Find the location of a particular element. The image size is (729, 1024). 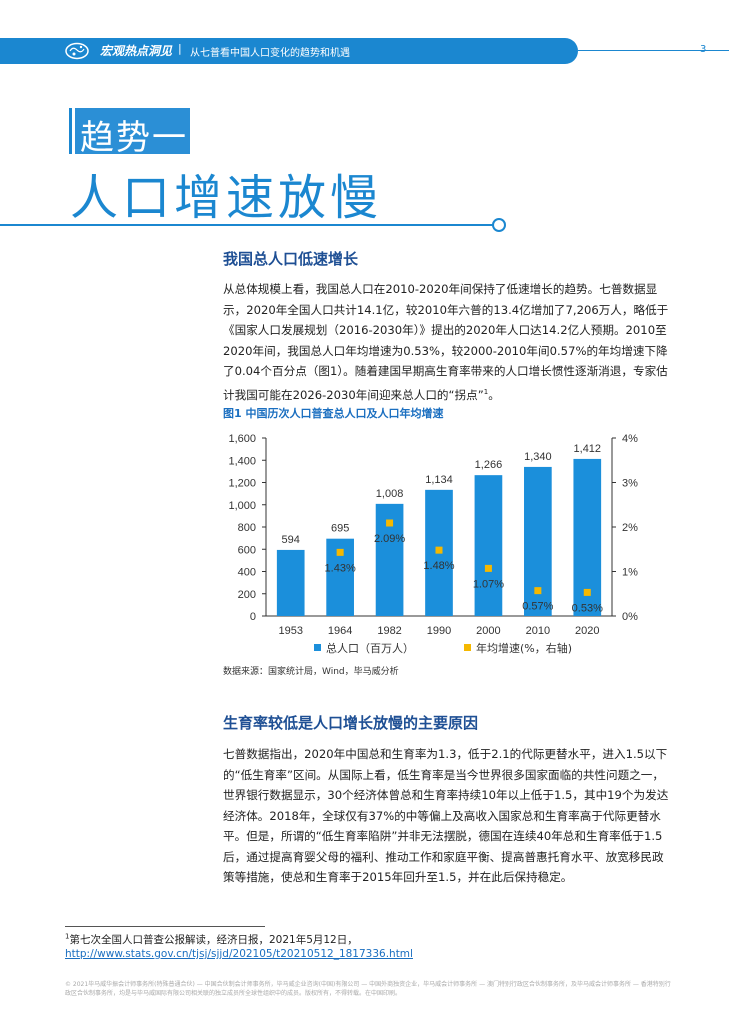

paragraph-population-growth-end: 。 is located at coordinates (494, 394).